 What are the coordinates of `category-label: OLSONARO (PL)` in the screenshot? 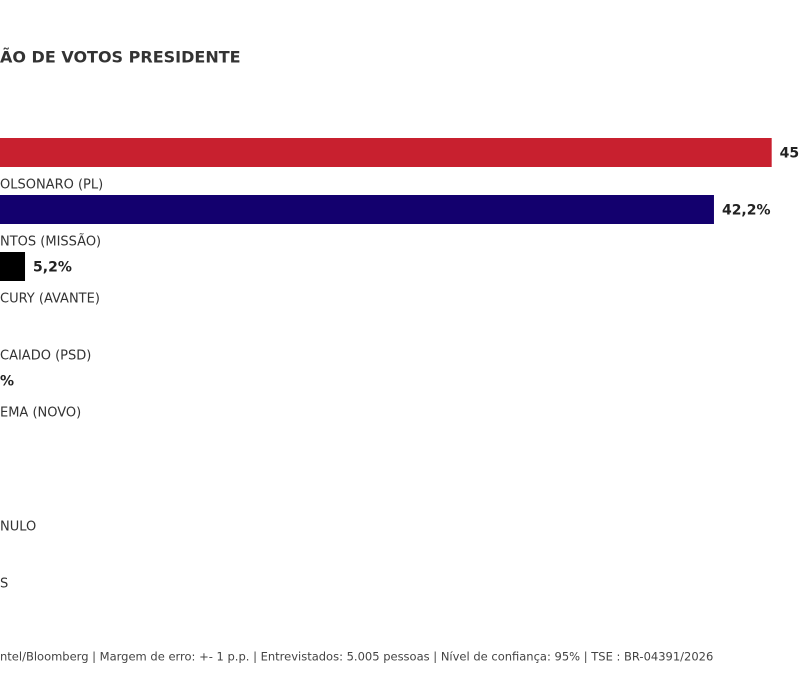 It's located at (51, 185).